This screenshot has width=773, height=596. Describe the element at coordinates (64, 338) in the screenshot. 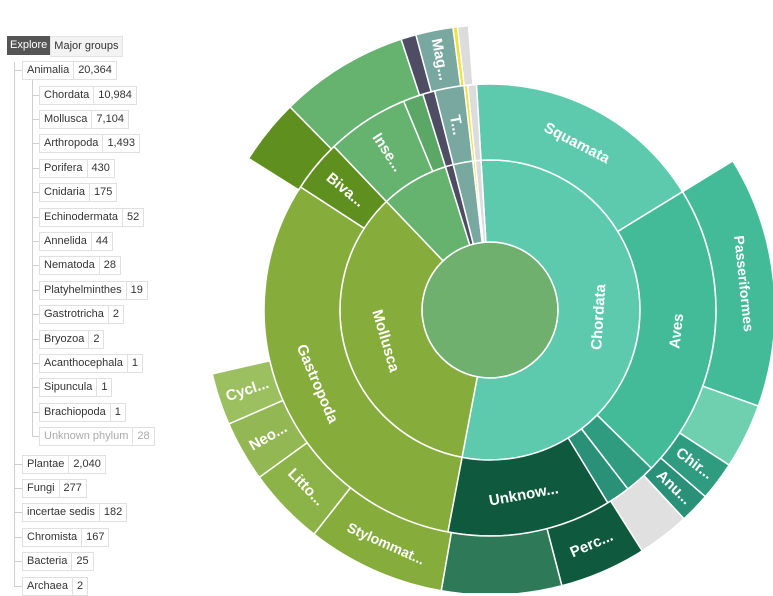

I see `node-label: Bryozoa` at that location.